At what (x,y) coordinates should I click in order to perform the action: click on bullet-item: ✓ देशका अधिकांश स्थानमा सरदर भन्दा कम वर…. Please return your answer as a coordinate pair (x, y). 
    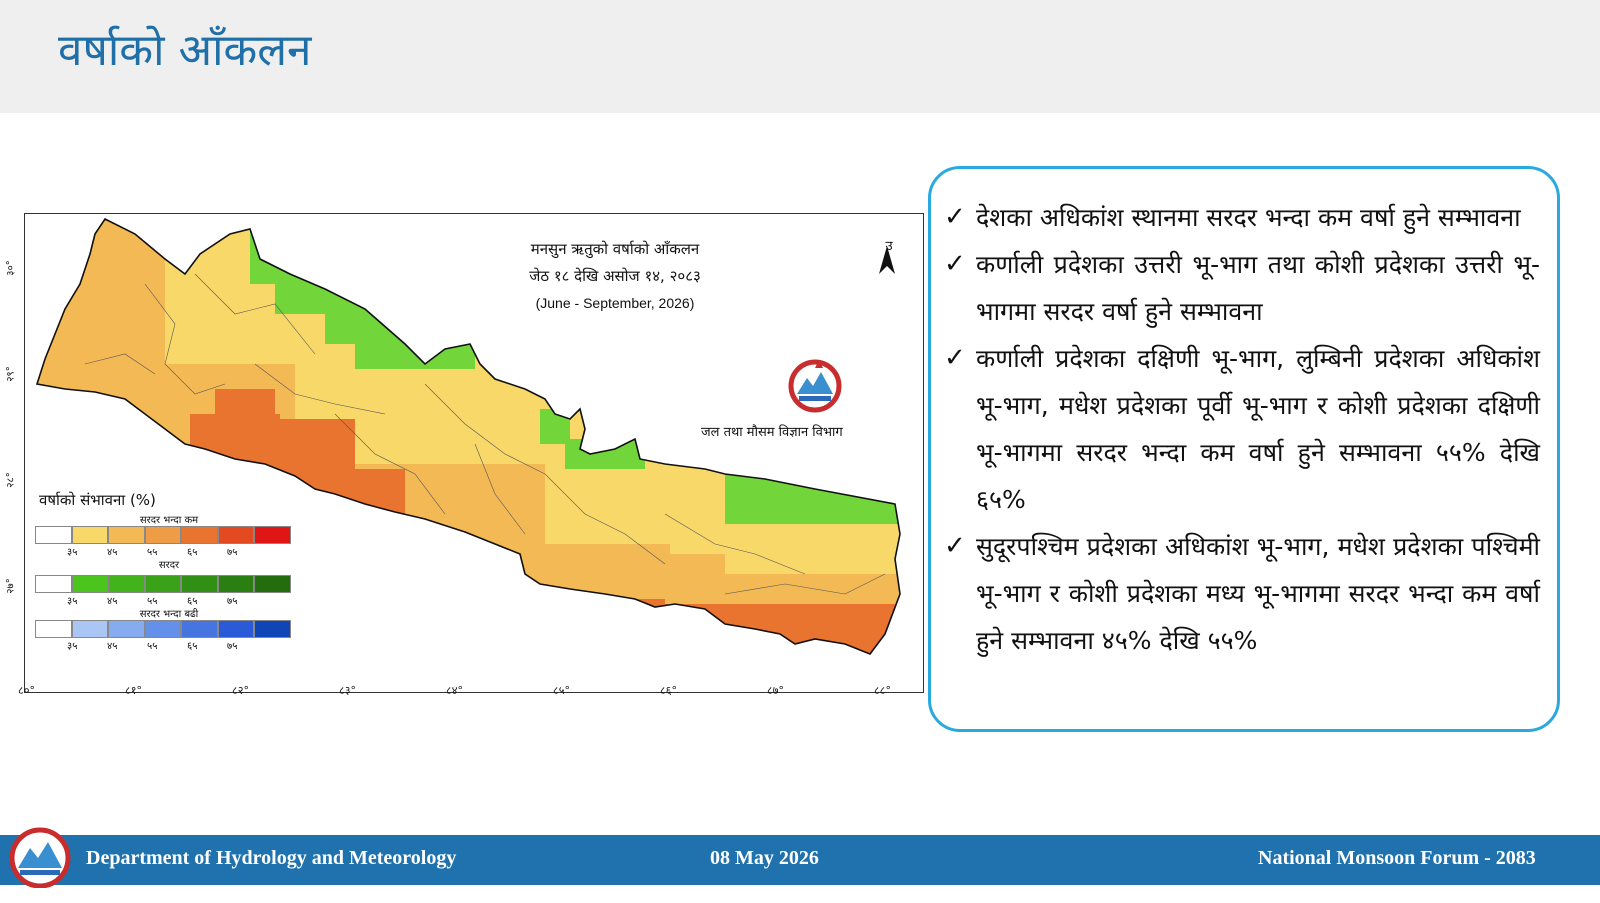
    Looking at the image, I should click on (1242, 217).